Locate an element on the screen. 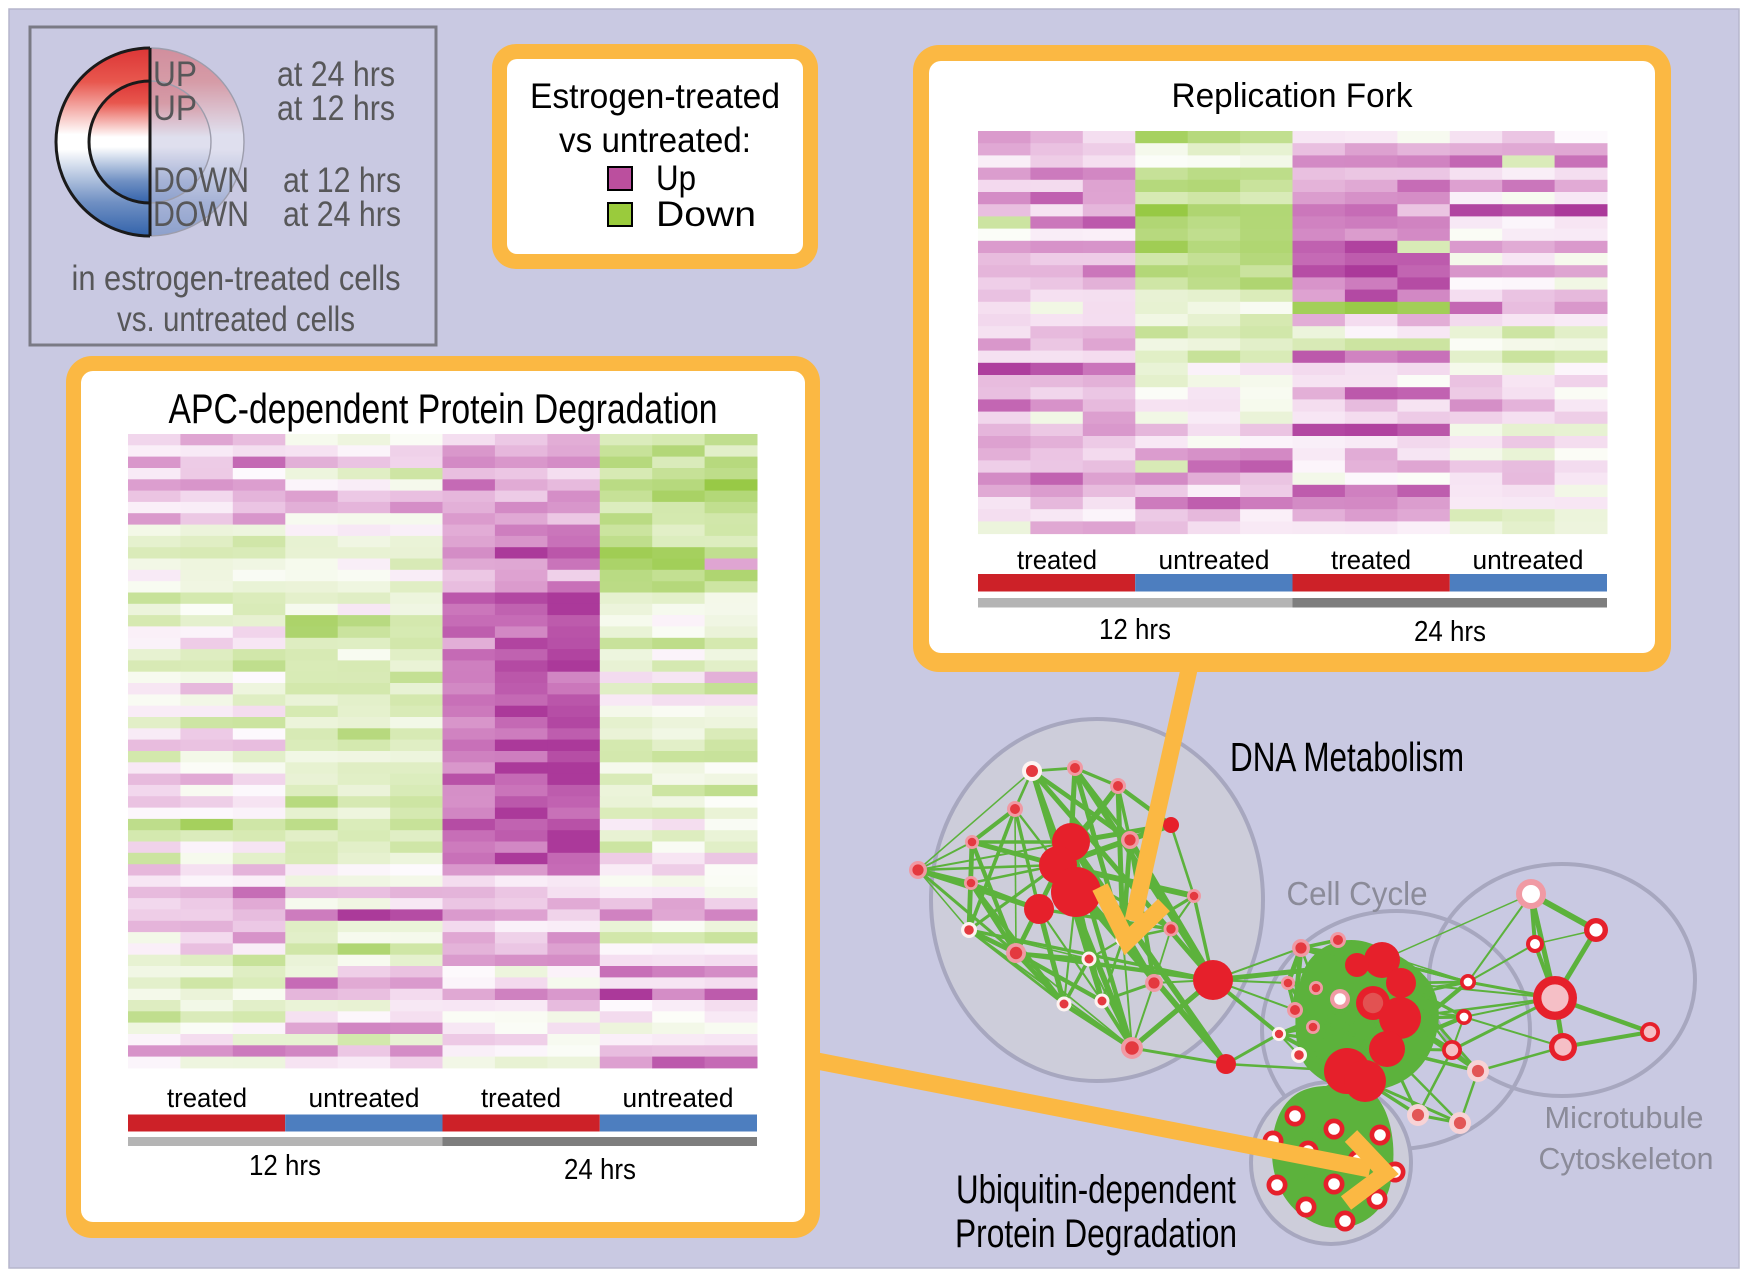 The width and height of the screenshot is (1750, 1279). svg-text: Protein Degradation is located at coordinates (1096, 1234).